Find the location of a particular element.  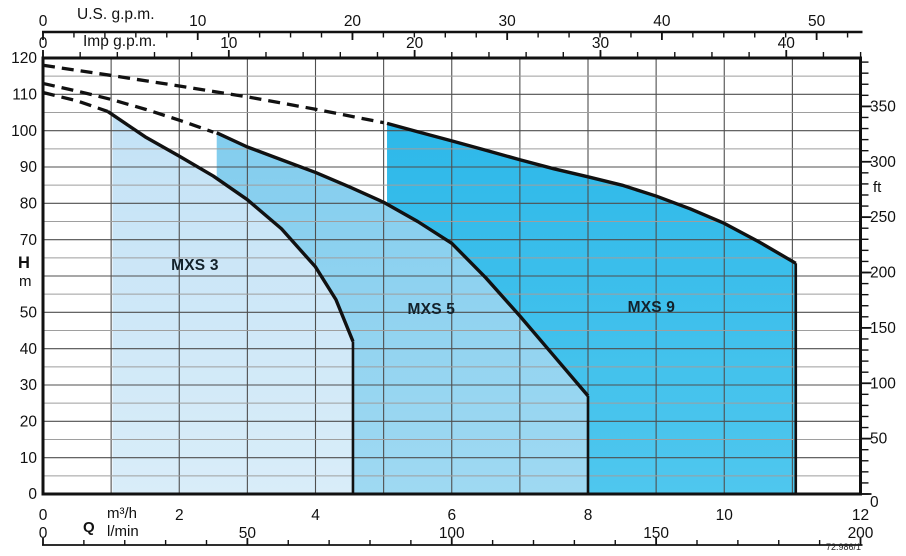

svg-text: 4 is located at coordinates (315, 515).